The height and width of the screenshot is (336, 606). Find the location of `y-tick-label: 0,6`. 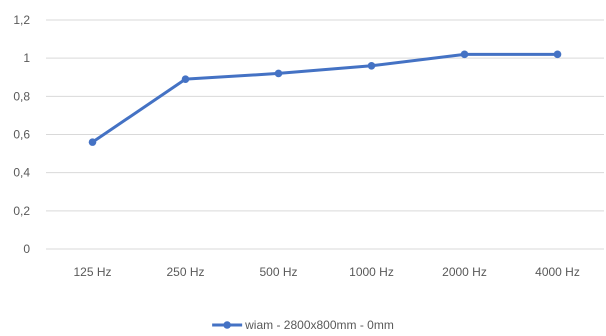

y-tick-label: 0,6 is located at coordinates (21, 135).